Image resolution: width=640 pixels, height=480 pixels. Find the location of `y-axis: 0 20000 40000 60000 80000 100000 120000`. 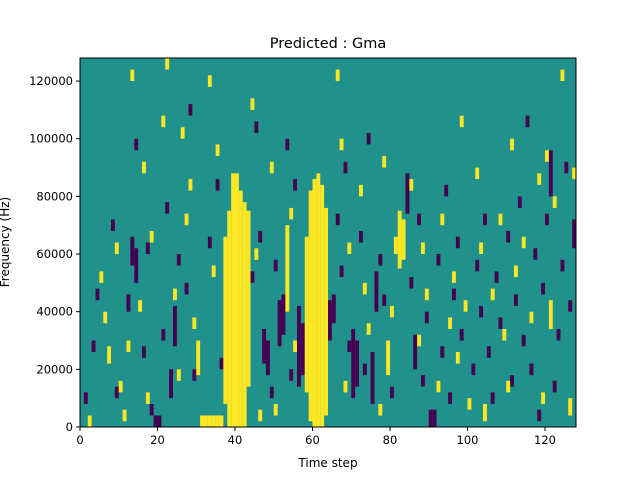

y-axis: 0 20000 40000 60000 80000 100000 120000 is located at coordinates (54, 254).